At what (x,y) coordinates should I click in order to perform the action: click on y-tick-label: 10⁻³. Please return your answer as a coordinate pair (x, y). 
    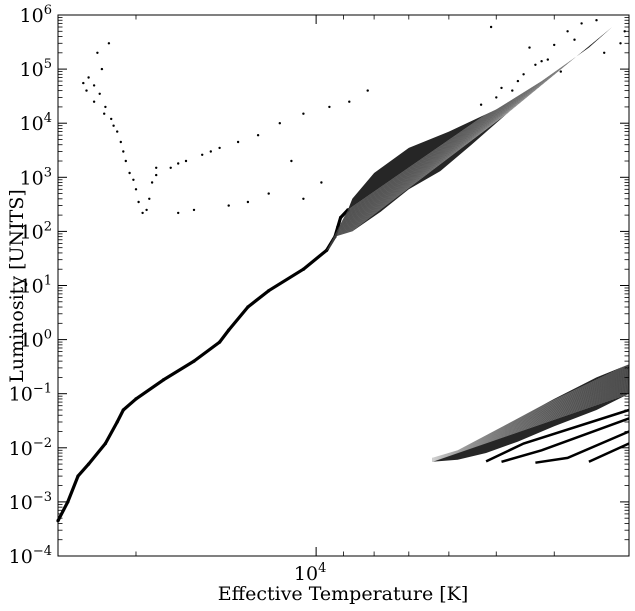
    Looking at the image, I should click on (30, 502).